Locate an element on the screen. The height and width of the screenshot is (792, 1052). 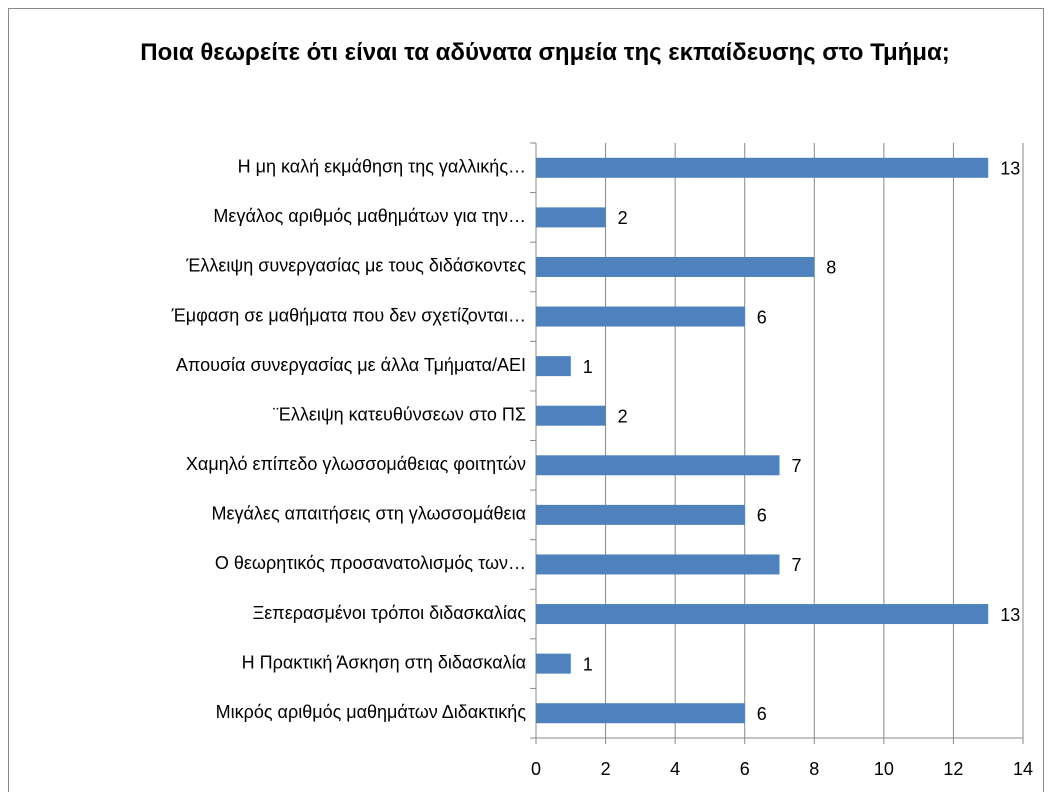
y-tick-label: Η Πρακτική Άσκηση στη διδασκαλία is located at coordinates (384, 662).